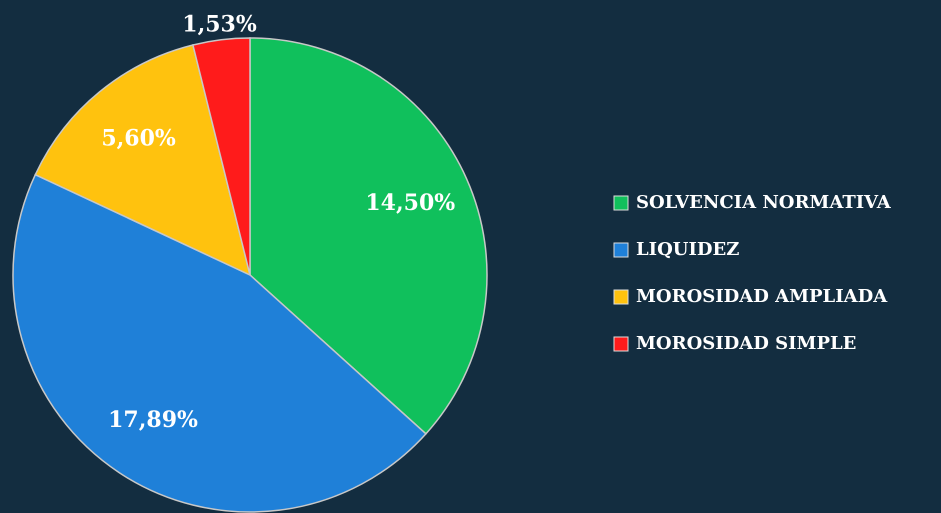 The height and width of the screenshot is (513, 941). What do you see at coordinates (138, 139) in the screenshot?
I see `data-label: 5,60%` at bounding box center [138, 139].